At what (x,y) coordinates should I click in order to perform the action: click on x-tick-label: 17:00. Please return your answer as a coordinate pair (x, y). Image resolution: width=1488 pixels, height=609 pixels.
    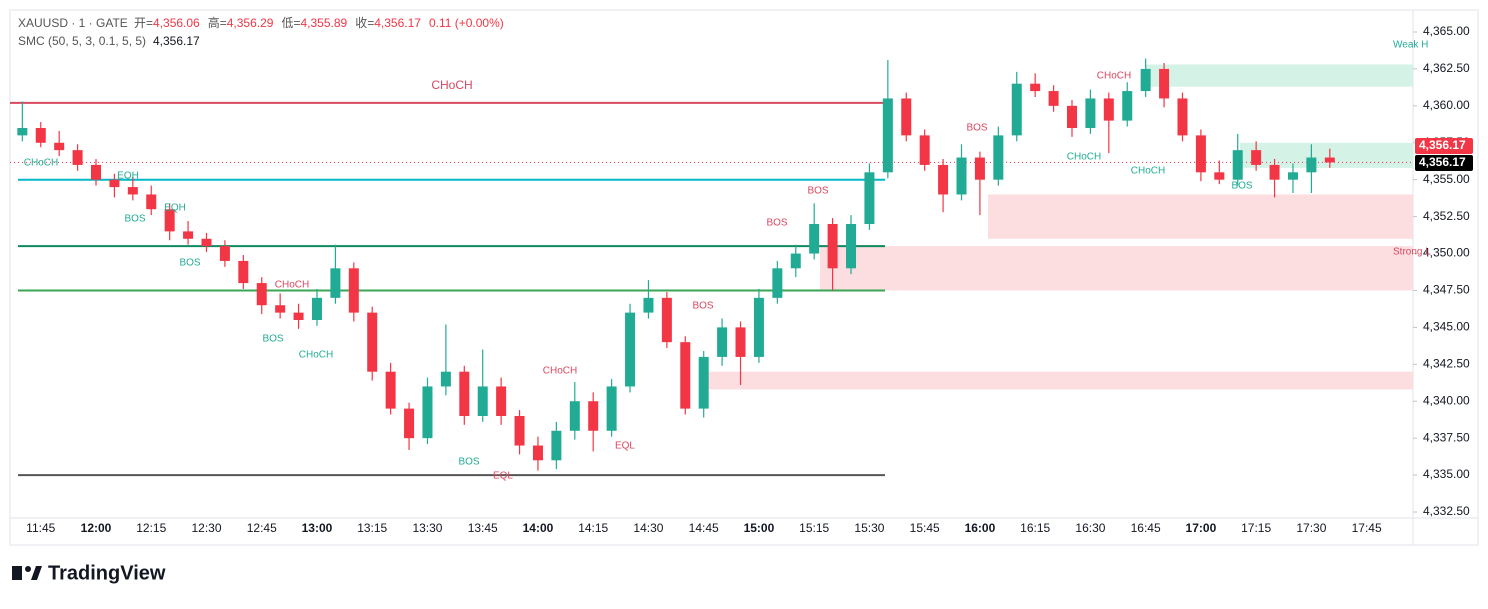
    Looking at the image, I should click on (1201, 528).